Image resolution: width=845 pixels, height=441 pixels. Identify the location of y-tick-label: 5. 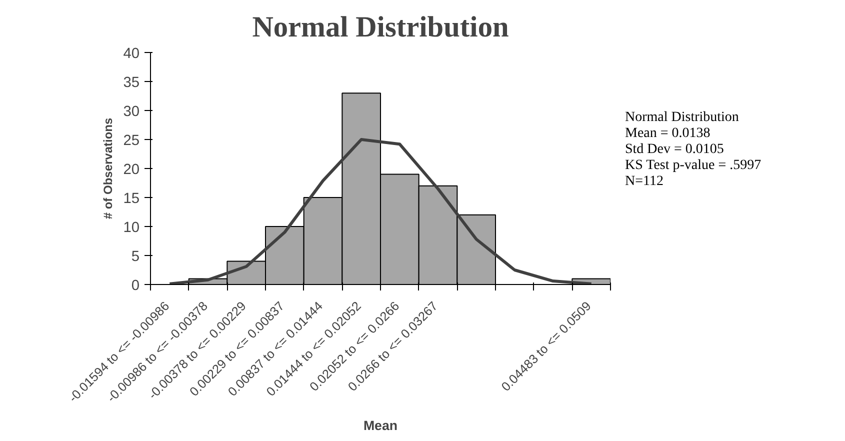
(135, 257).